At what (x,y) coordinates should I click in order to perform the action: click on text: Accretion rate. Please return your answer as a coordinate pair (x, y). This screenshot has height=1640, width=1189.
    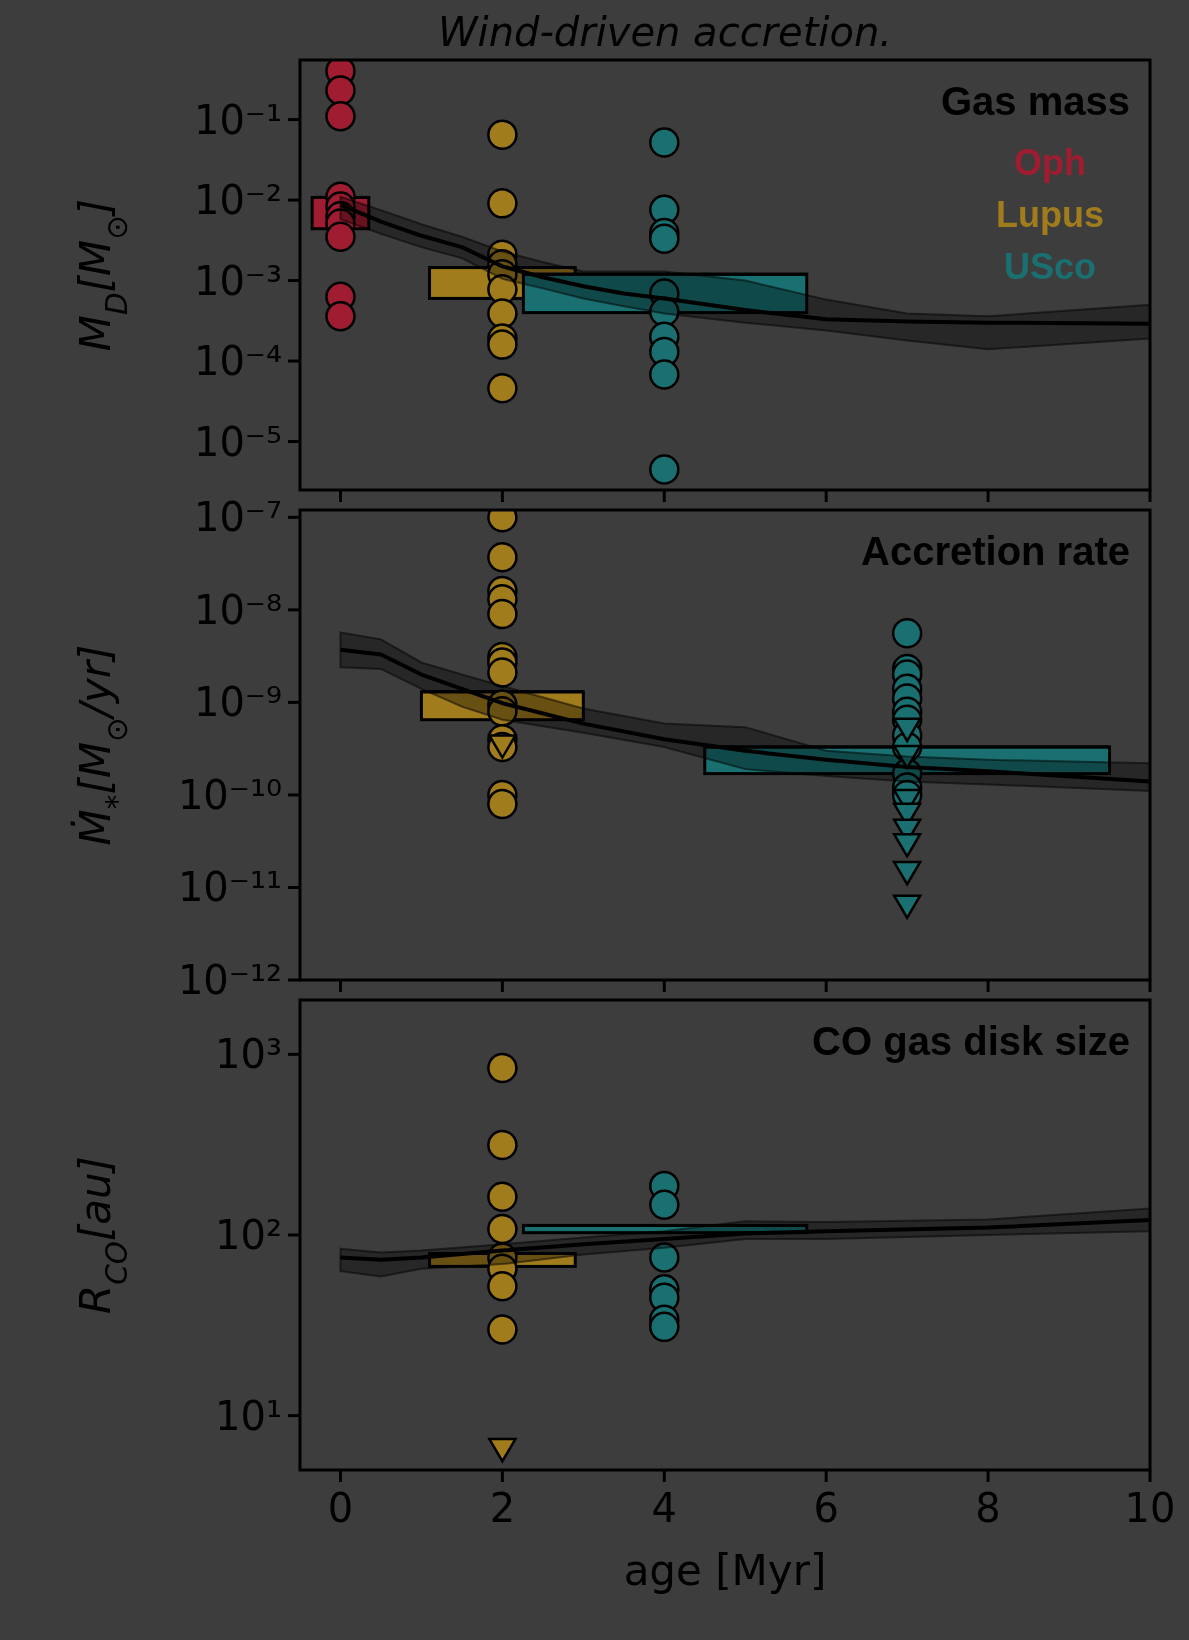
    Looking at the image, I should click on (995, 551).